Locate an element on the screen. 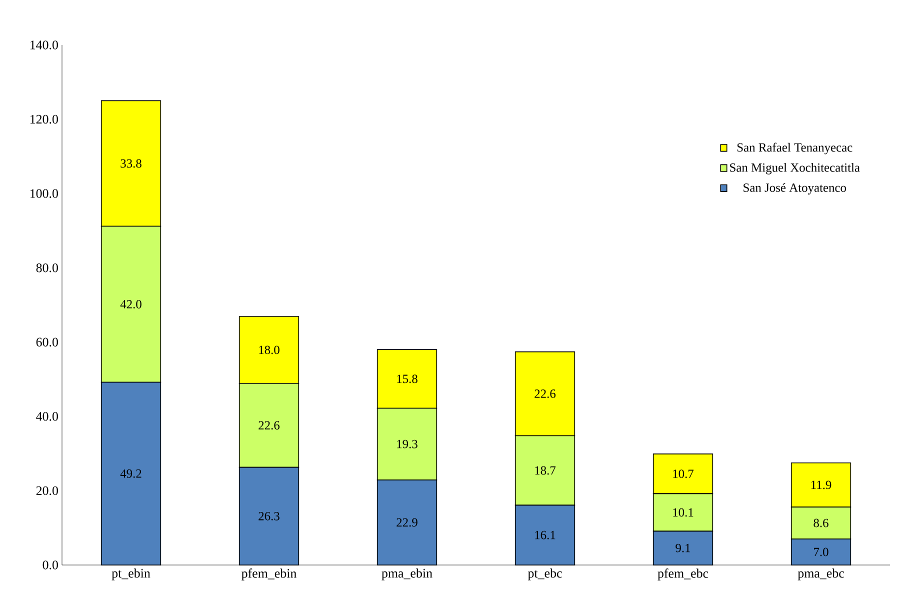 This screenshot has height=599, width=899. legend-label: San José Atoyatenco is located at coordinates (795, 188).